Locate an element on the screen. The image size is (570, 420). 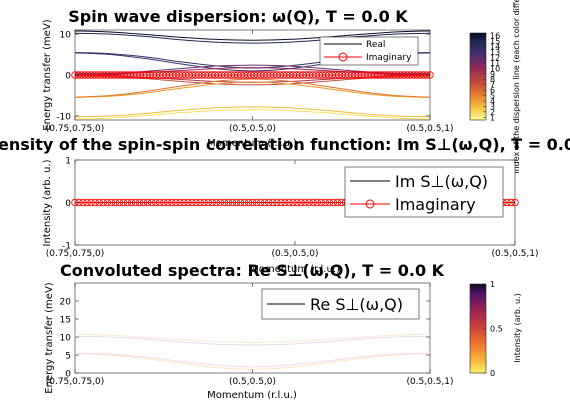
colorbar-tick-label: 0.5 is located at coordinates (496, 329).